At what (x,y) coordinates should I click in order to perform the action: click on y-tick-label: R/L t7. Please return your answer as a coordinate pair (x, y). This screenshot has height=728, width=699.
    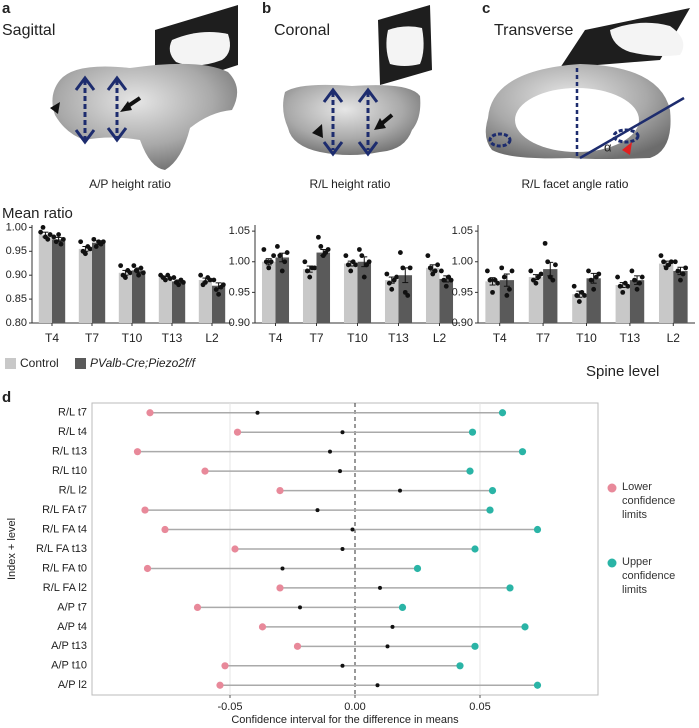
    Looking at the image, I should click on (72, 413).